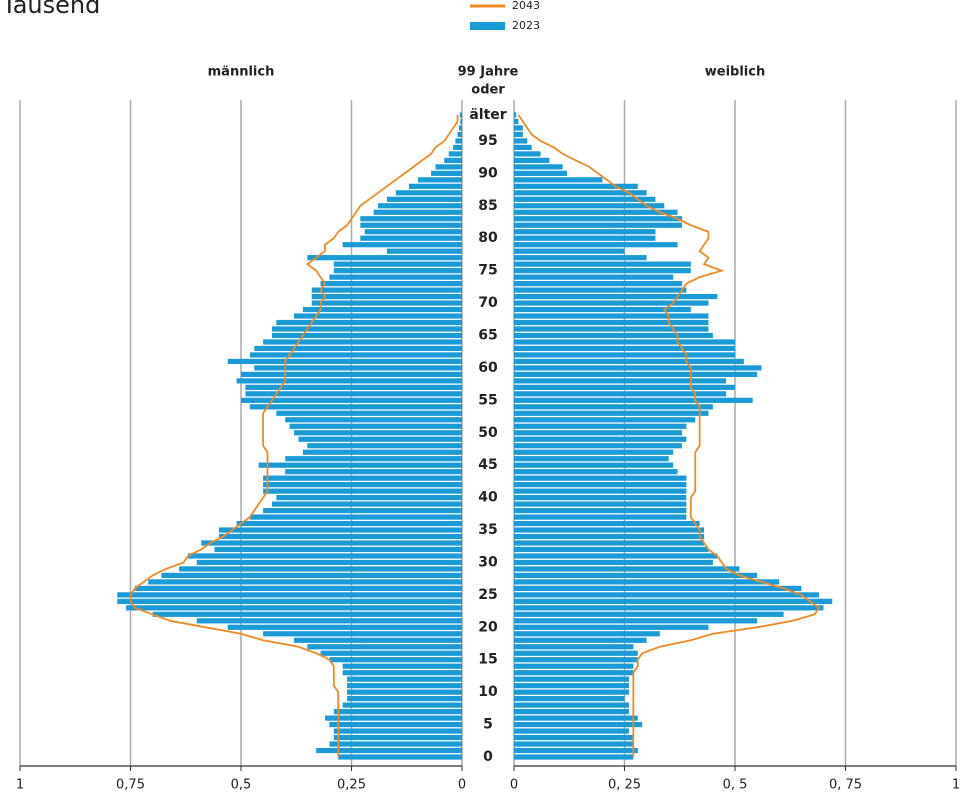  I want to click on age-tick-label: 5, so click(488, 725).